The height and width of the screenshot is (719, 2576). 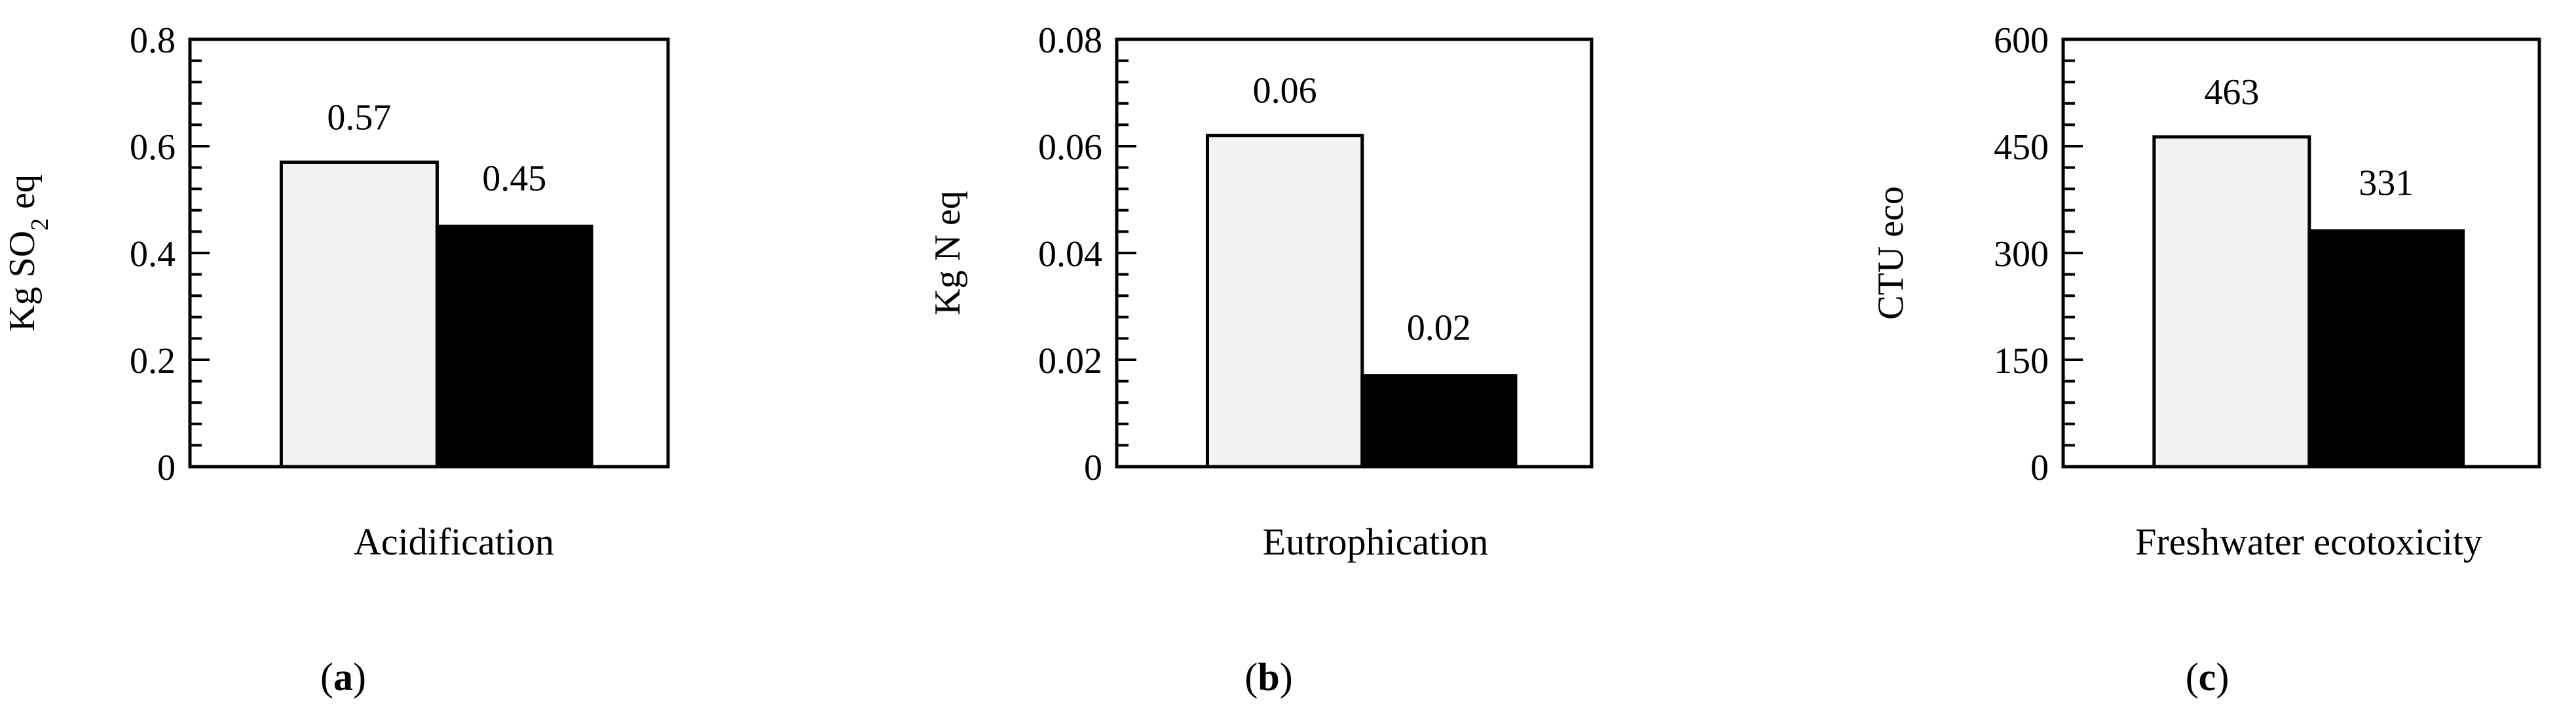 I want to click on y-tick-label: 150, so click(x=2021, y=361).